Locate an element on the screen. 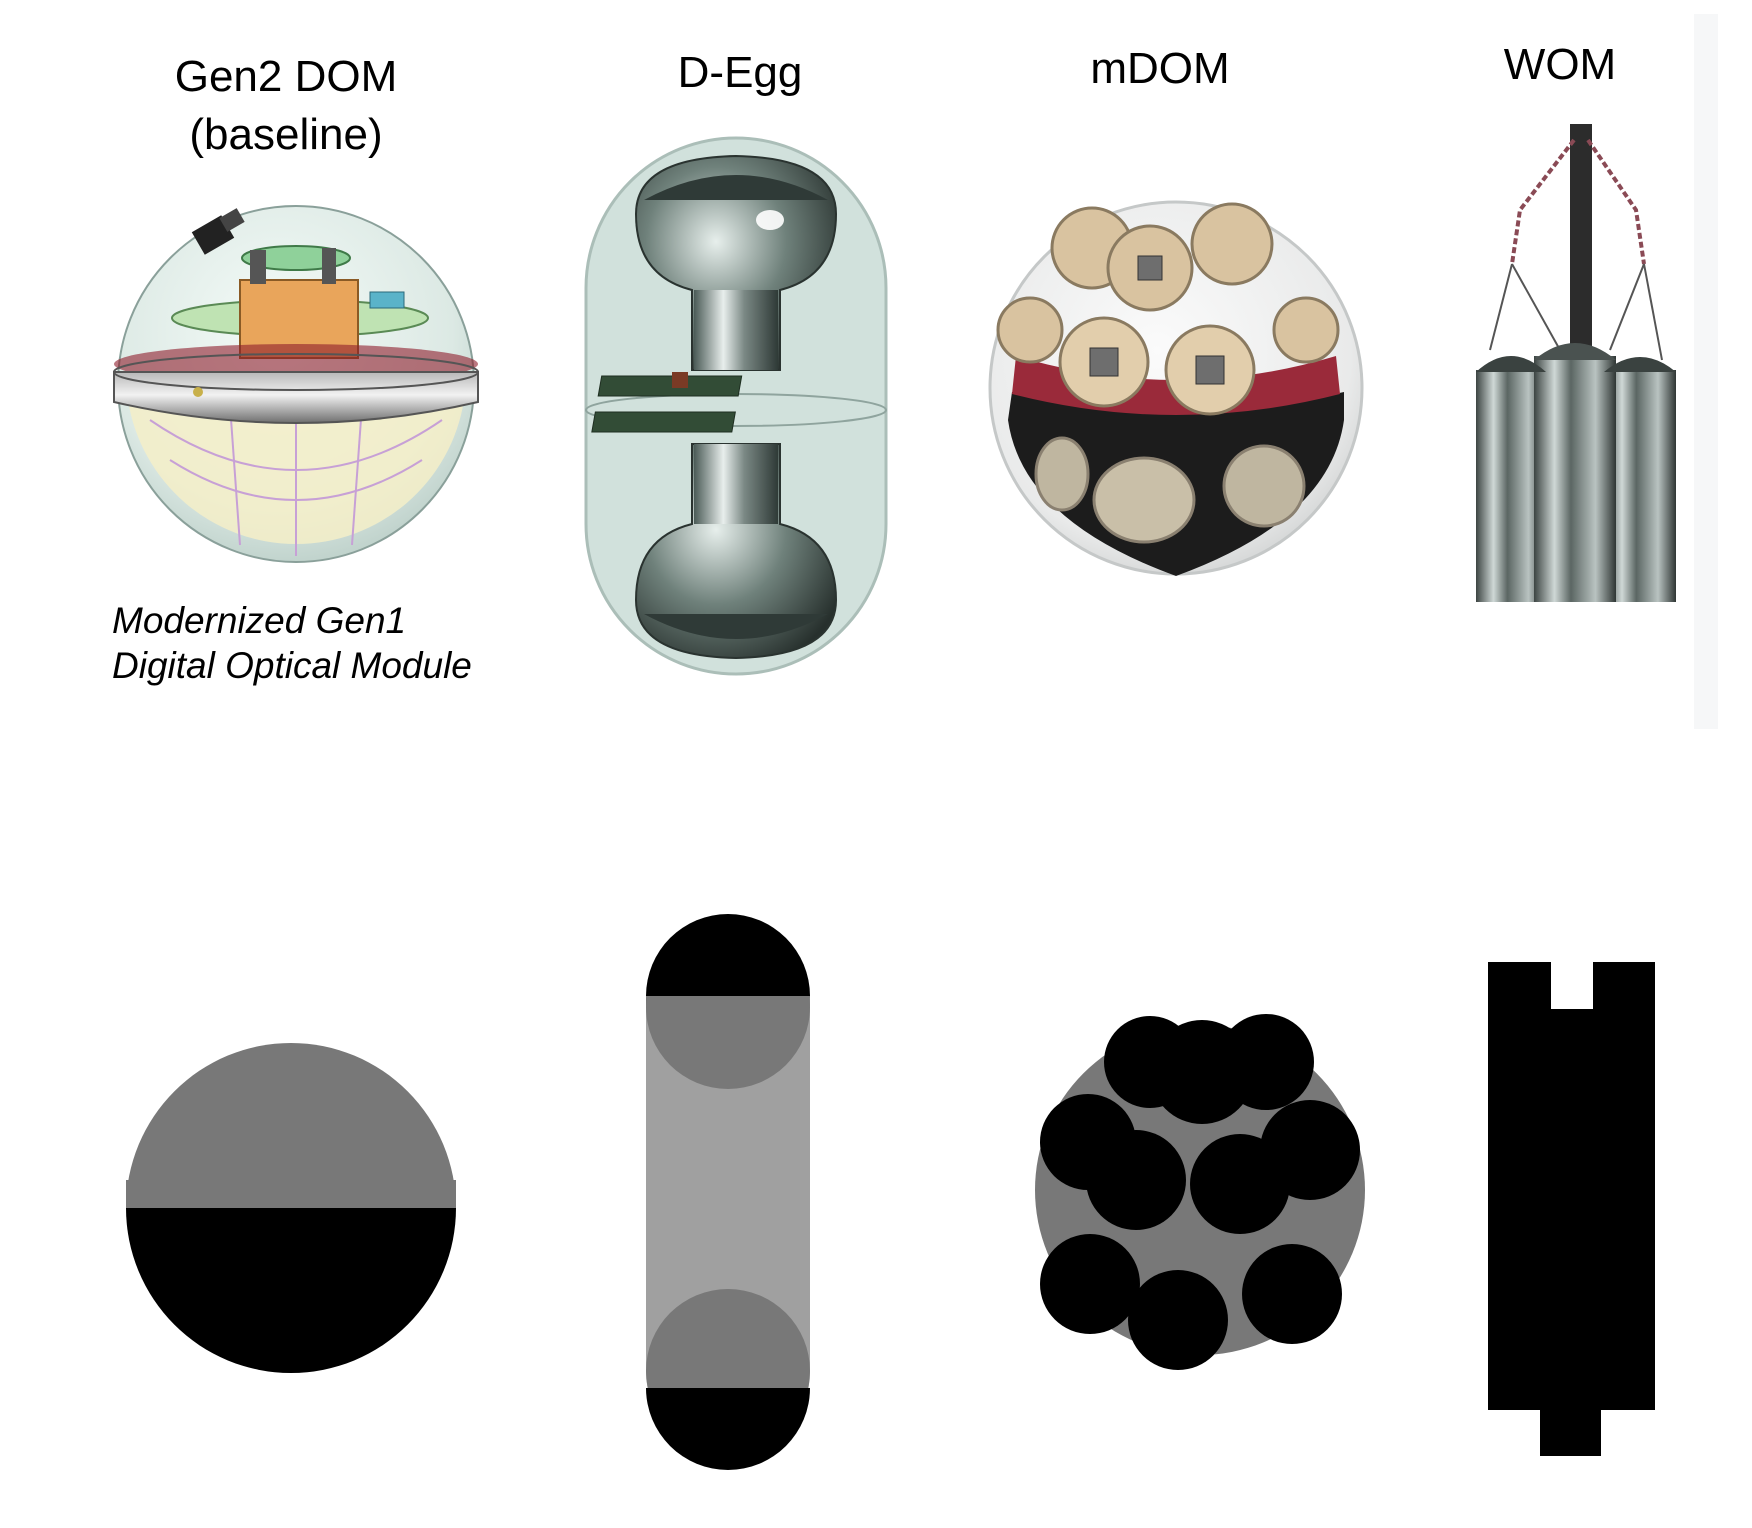 This screenshot has height=1528, width=1752. d-egg-title: D-Egg is located at coordinates (740, 73).